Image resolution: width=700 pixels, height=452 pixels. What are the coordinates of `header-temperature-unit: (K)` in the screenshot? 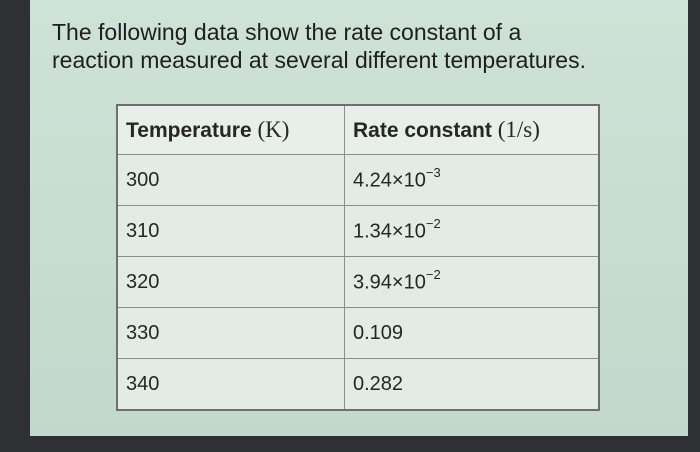 It's located at (273, 129).